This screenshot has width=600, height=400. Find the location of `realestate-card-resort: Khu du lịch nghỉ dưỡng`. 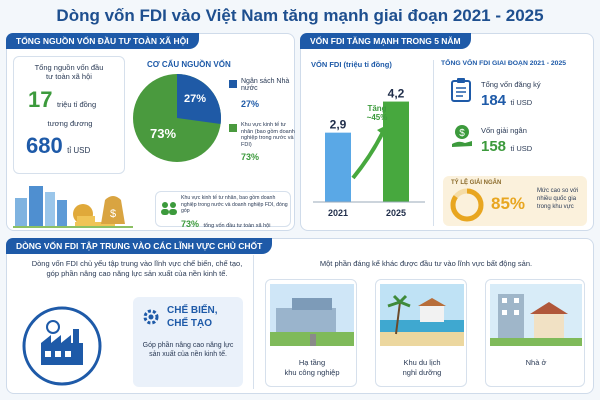

realestate-card-resort: Khu du lịch nghỉ dưỡng is located at coordinates (421, 333).